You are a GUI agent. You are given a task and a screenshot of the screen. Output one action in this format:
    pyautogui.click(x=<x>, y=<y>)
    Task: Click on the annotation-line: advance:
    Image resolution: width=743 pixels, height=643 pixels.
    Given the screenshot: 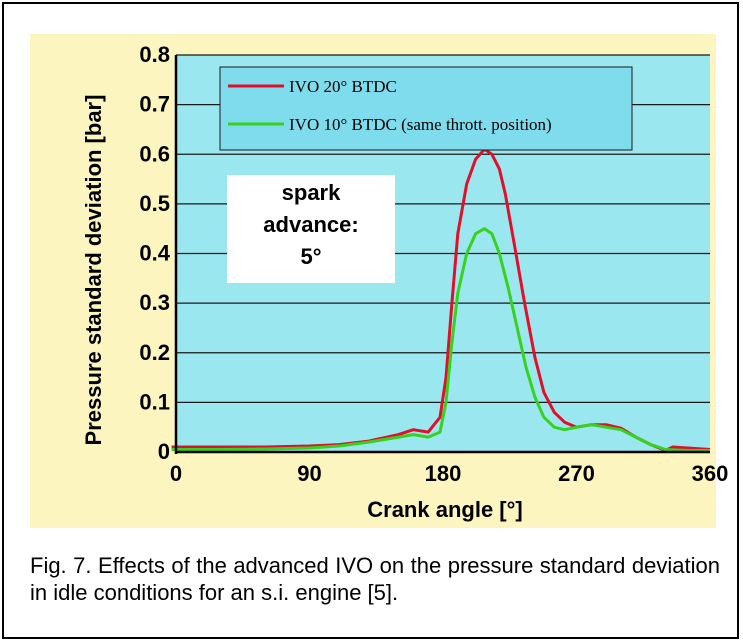 What is the action you would take?
    pyautogui.click(x=310, y=224)
    